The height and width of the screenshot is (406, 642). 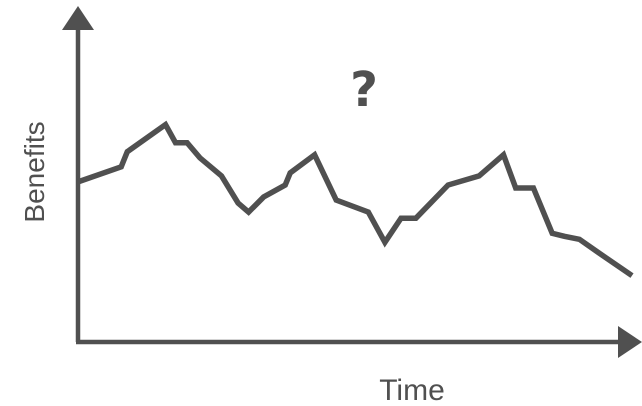 What do you see at coordinates (412, 390) in the screenshot?
I see `x-axis-label: Time` at bounding box center [412, 390].